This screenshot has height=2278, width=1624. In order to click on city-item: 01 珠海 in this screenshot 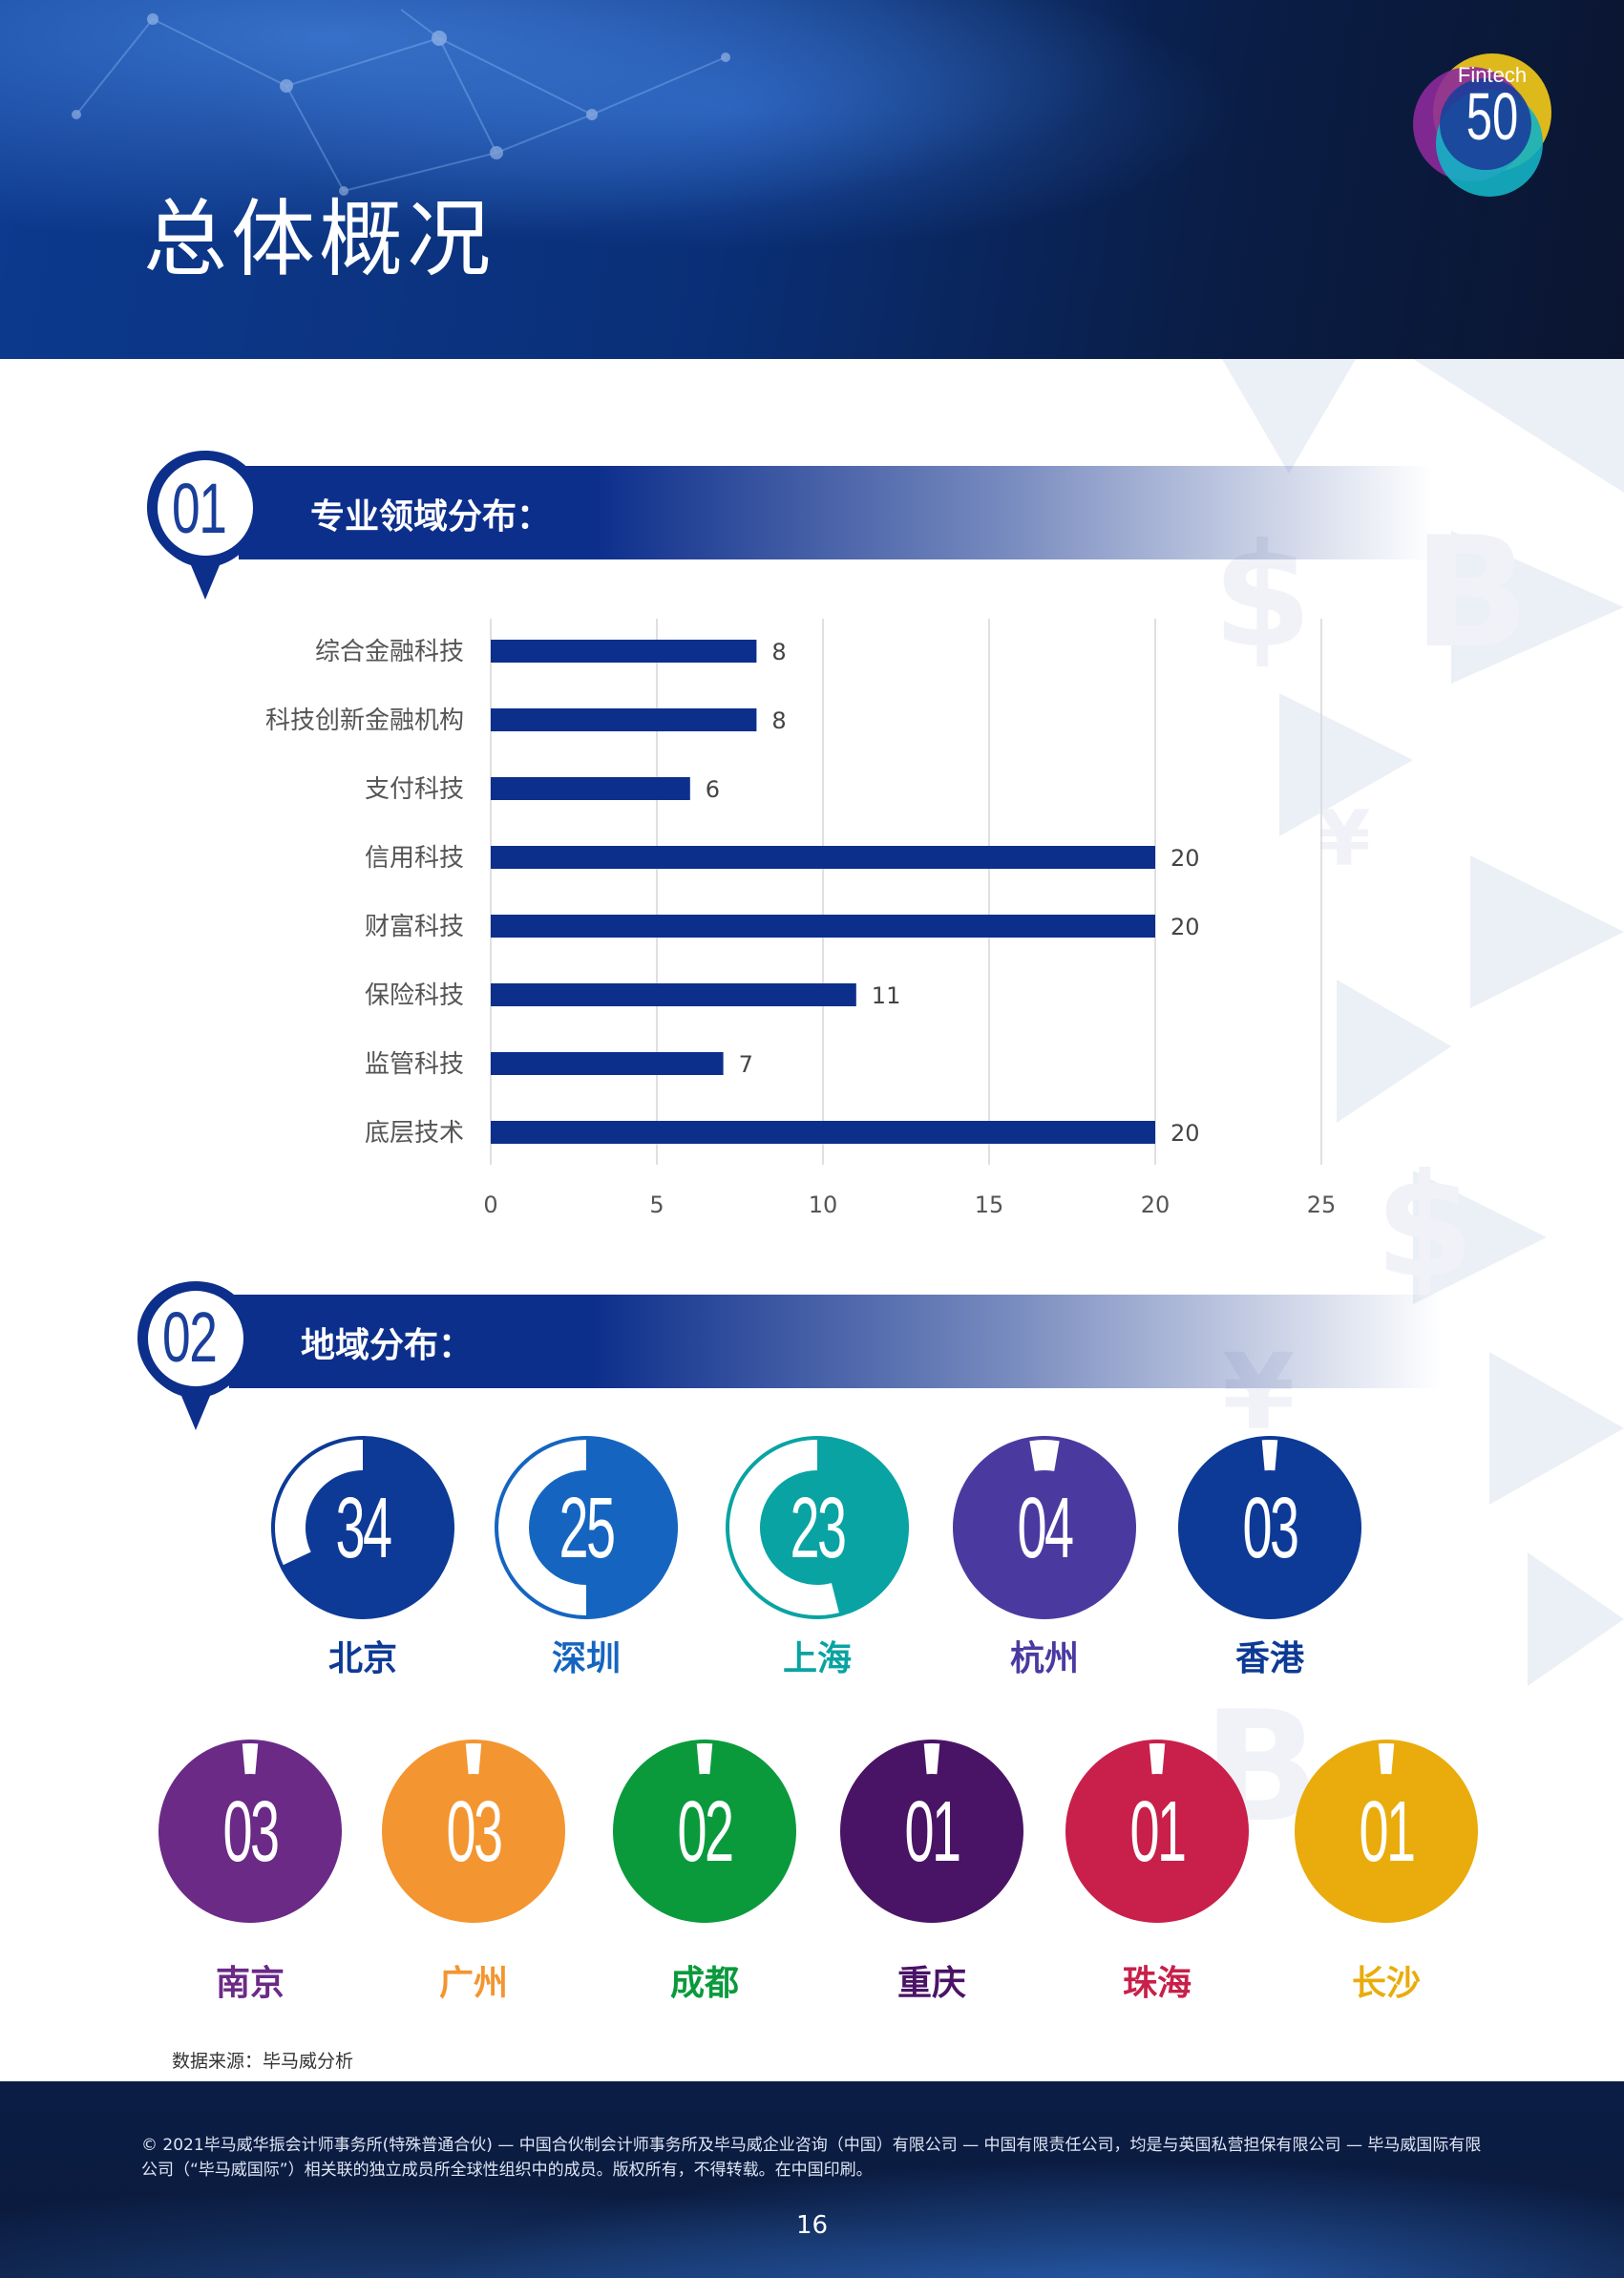, I will do `click(1157, 1881)`.